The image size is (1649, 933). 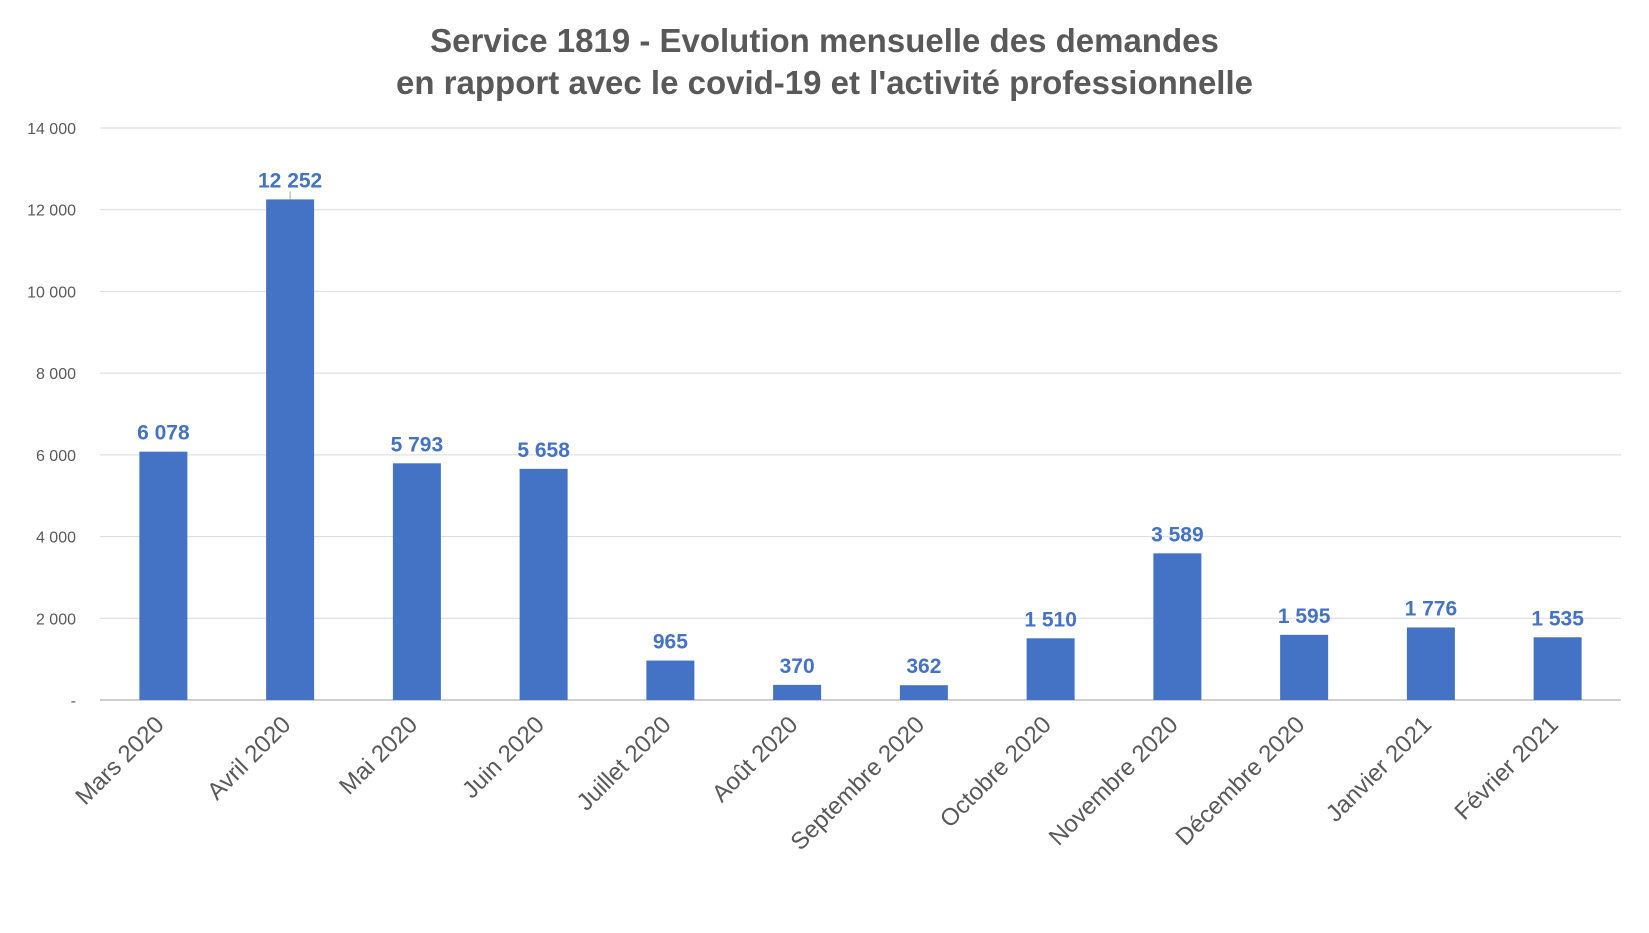 I want to click on y-tick-label: 10 000, so click(x=51, y=292).